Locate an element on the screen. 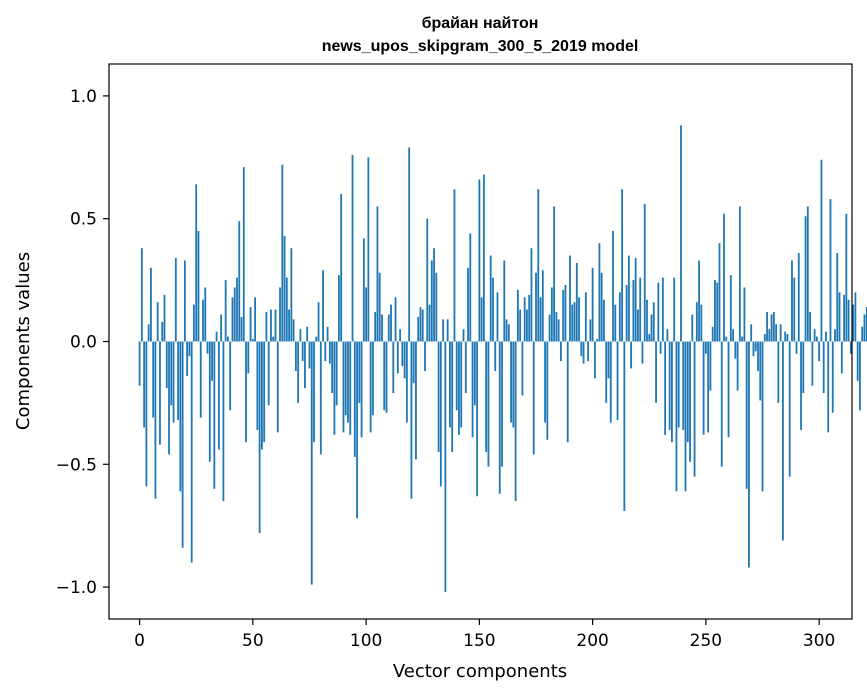 Image resolution: width=867 pixels, height=696 pixels. chart-title-line-1: брайан найтон is located at coordinates (480, 23).